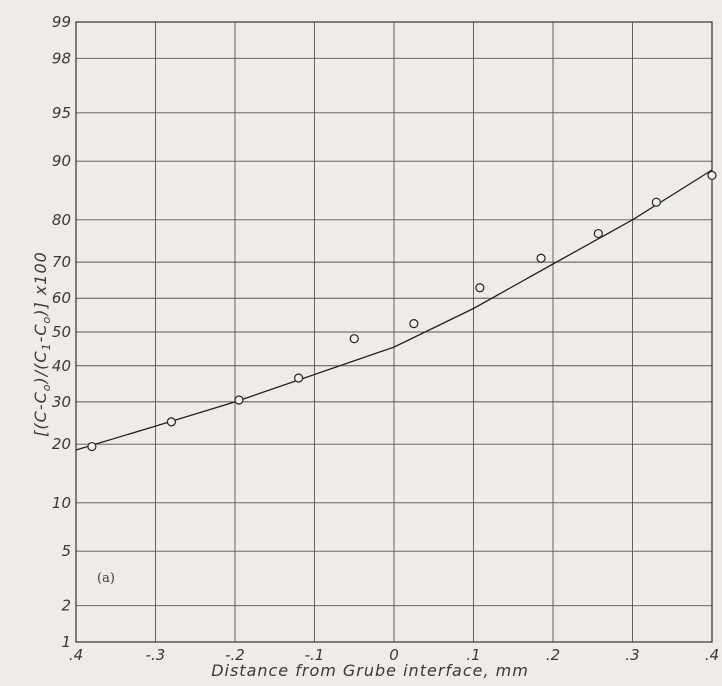  Describe the element at coordinates (61, 22) in the screenshot. I see `y-tick-label: 99` at that location.